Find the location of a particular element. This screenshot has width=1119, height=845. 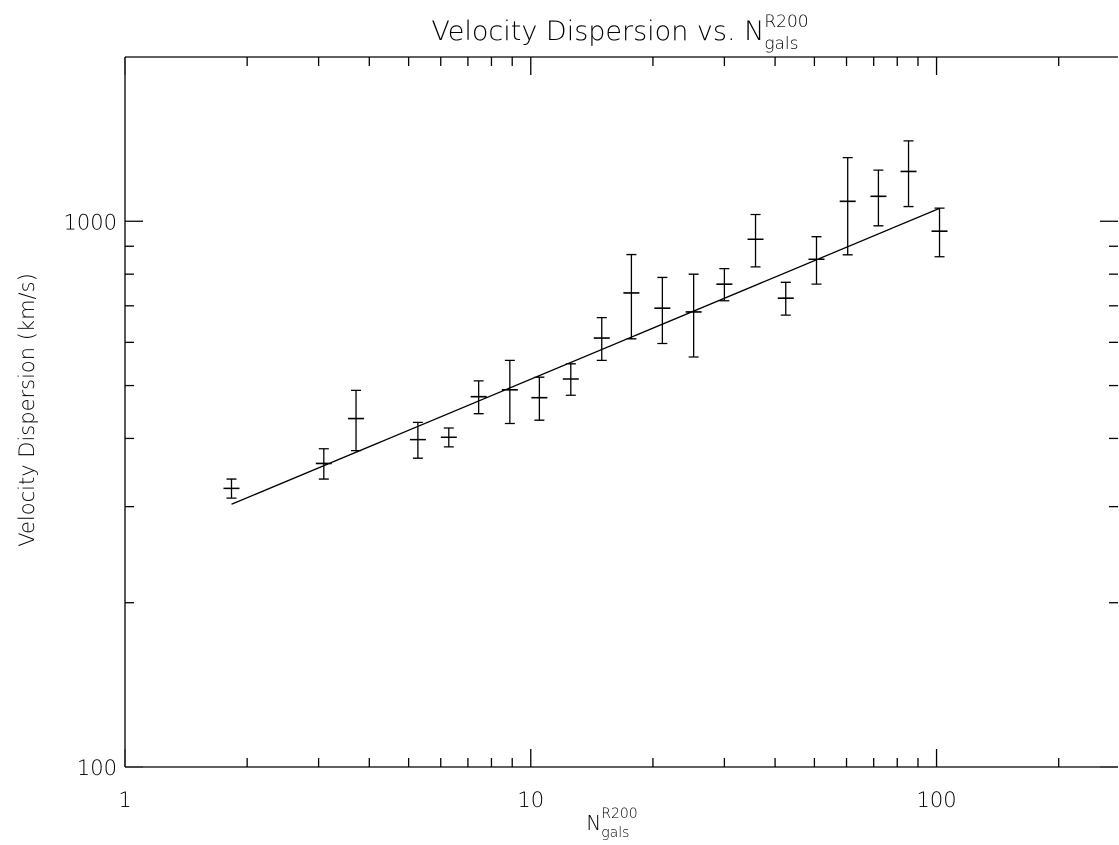

x-axis-label: NR200 gals is located at coordinates (611, 823).